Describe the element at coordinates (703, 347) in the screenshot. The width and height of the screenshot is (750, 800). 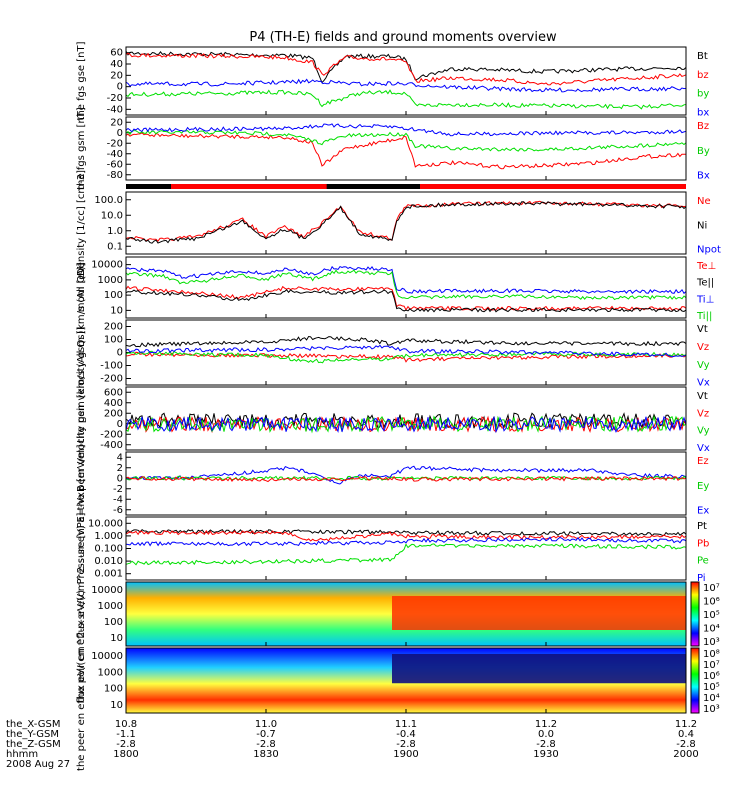
I see `legend-entry: Vz` at that location.